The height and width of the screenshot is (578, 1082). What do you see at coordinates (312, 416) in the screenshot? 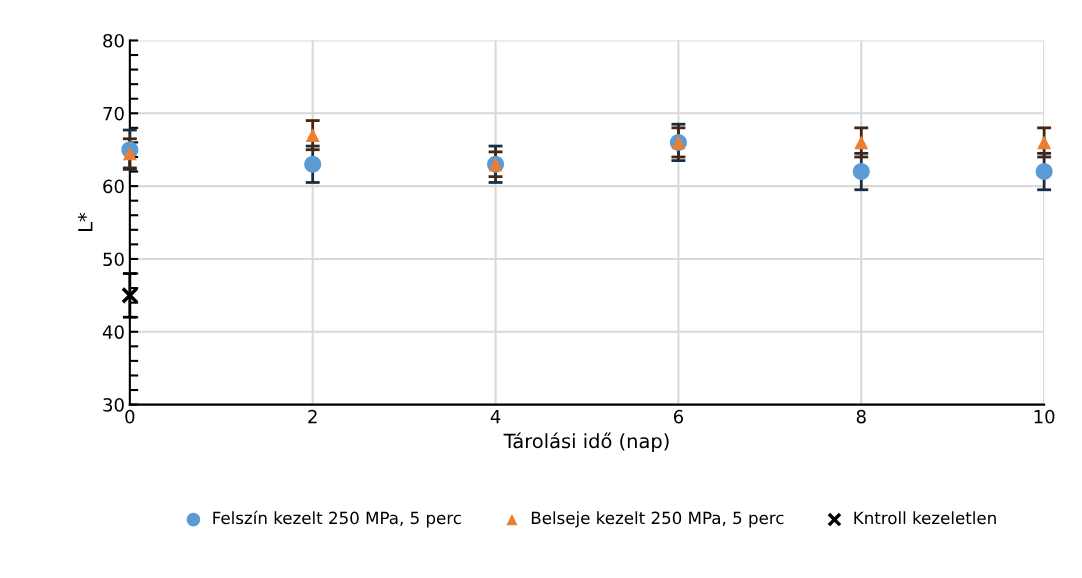
I see `x-tick-label: 2` at bounding box center [312, 416].